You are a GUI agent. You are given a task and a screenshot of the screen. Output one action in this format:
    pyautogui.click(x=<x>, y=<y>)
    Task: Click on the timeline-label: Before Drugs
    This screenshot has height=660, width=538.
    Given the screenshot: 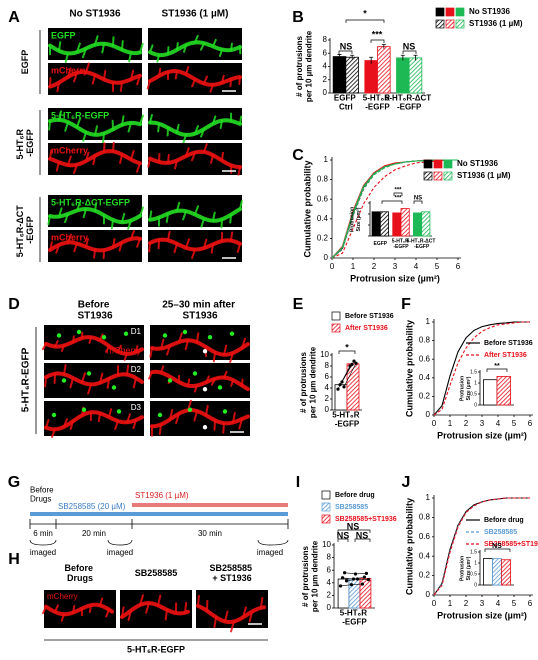 What is the action you would take?
    pyautogui.click(x=43, y=495)
    